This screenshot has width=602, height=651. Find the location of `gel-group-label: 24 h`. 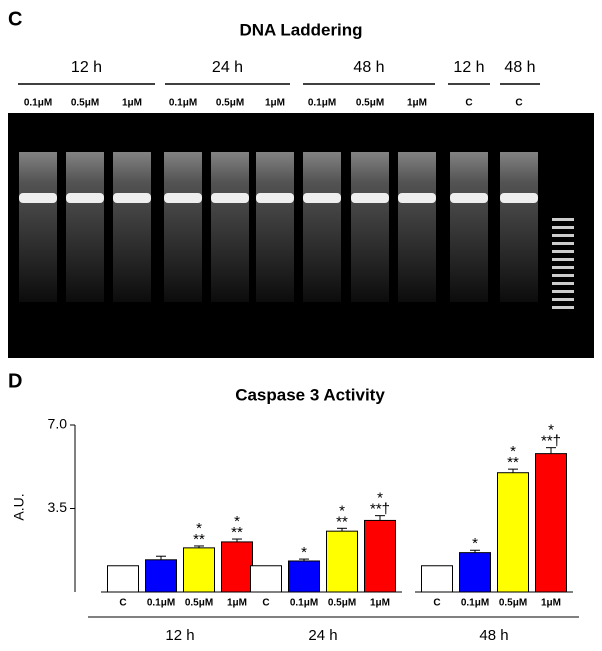

gel-group-label: 24 h is located at coordinates (227, 67).